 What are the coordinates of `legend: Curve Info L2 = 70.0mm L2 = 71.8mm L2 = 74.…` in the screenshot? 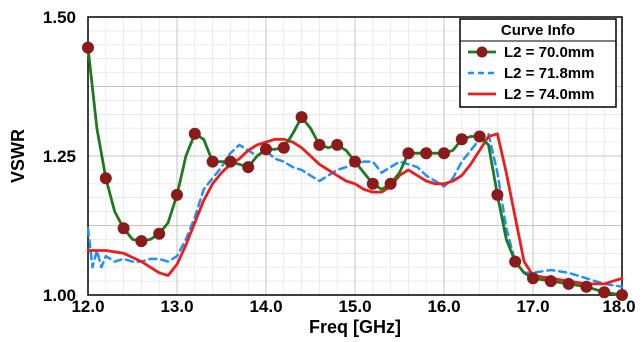 It's located at (538, 63).